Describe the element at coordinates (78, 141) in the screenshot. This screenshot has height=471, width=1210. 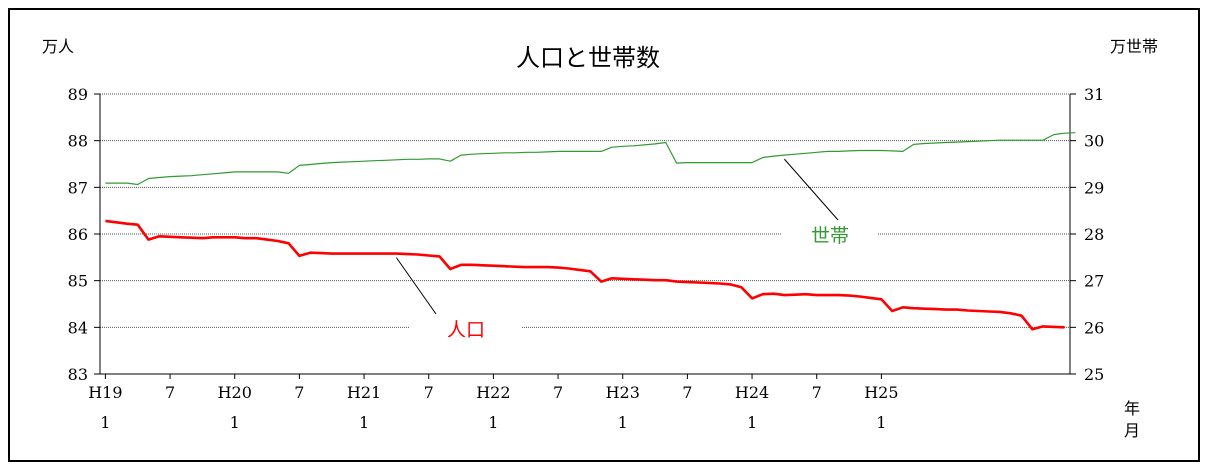
I see `left-tick-label: 88` at that location.